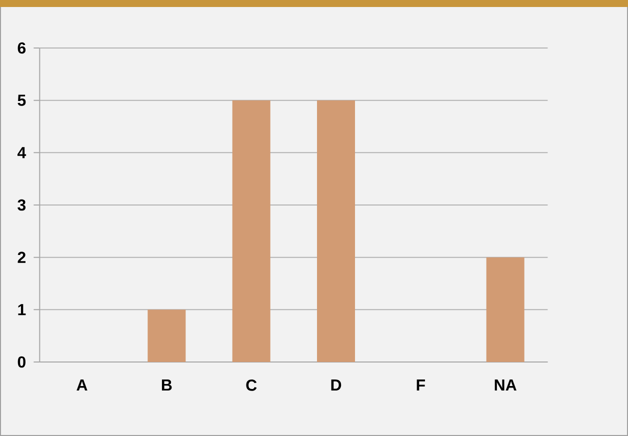 The image size is (628, 436). Describe the element at coordinates (420, 385) in the screenshot. I see `x-tick-label: F` at that location.